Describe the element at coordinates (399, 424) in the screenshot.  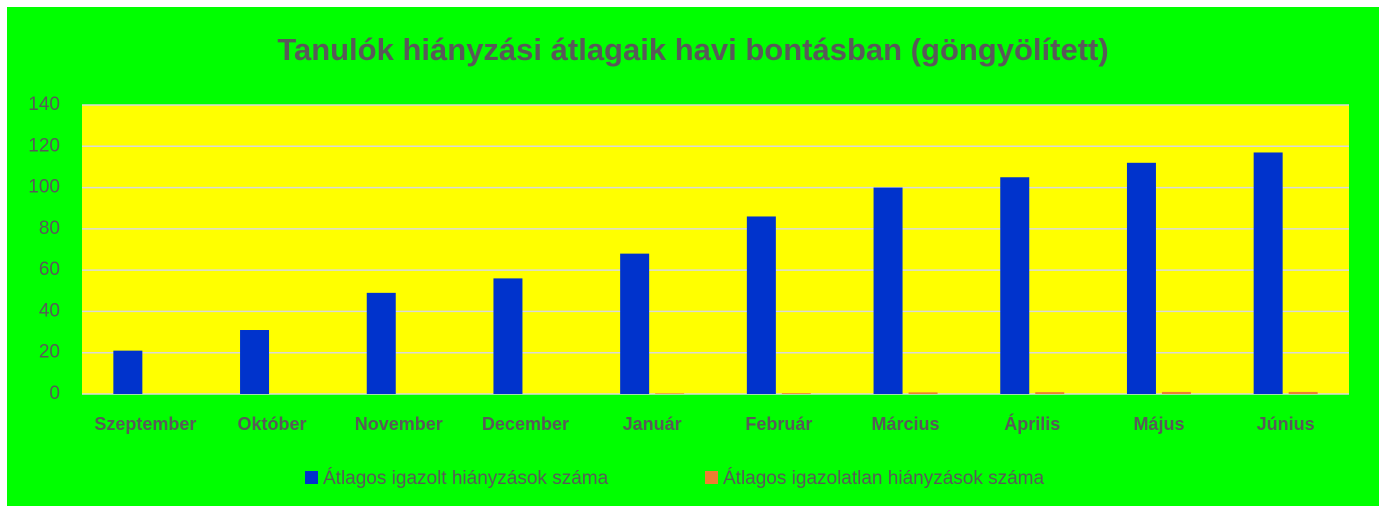
I see `x-tick-label: November` at that location.